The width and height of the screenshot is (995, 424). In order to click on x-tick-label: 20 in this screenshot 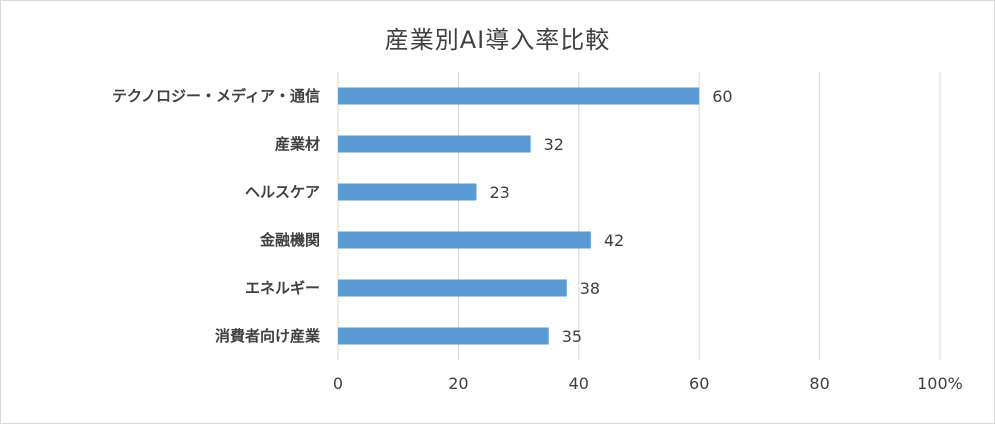, I will do `click(458, 383)`.